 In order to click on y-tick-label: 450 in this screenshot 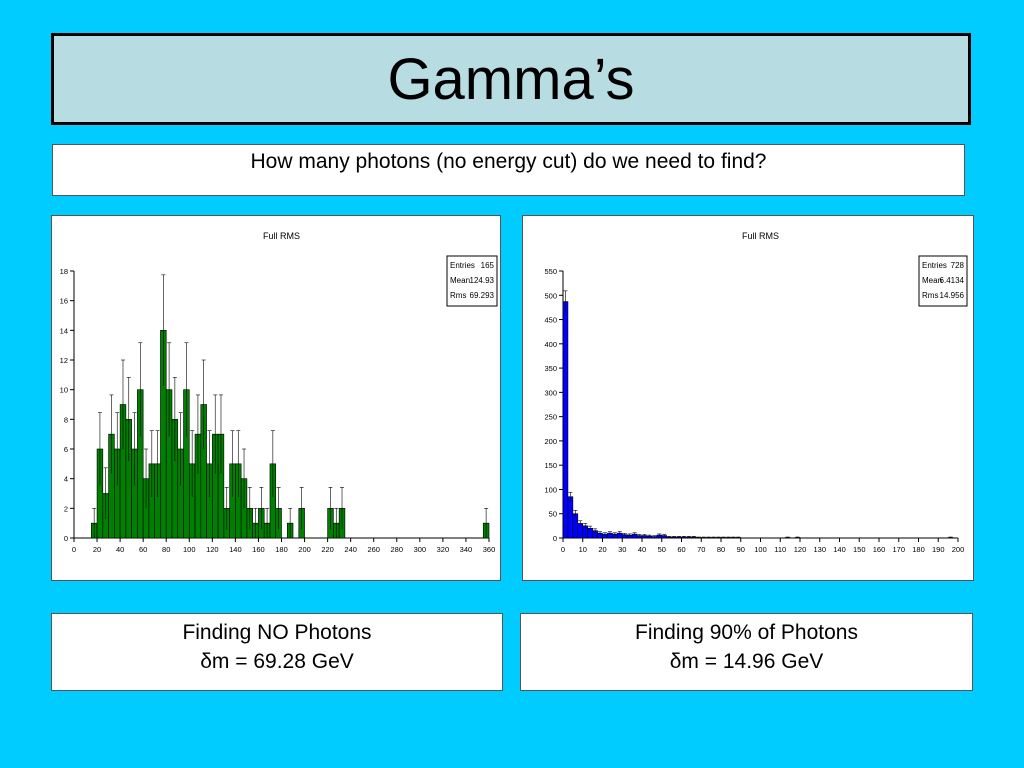, I will do `click(550, 320)`.